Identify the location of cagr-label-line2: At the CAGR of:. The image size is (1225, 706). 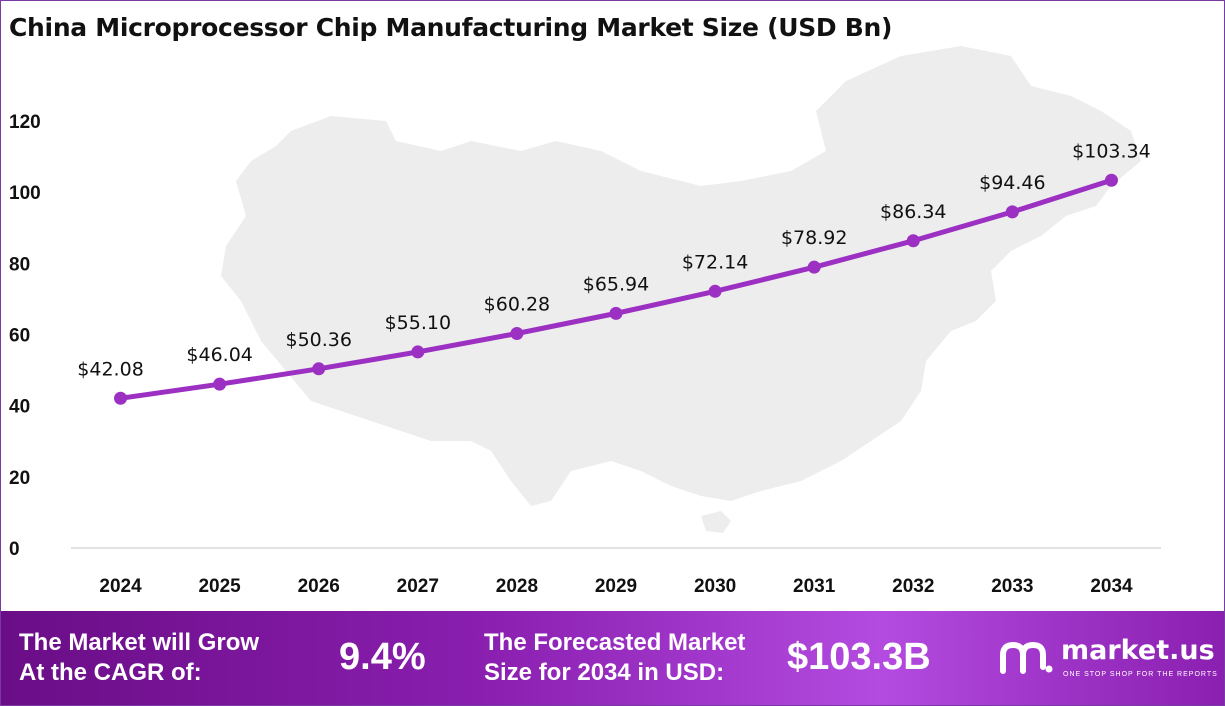
(110, 672).